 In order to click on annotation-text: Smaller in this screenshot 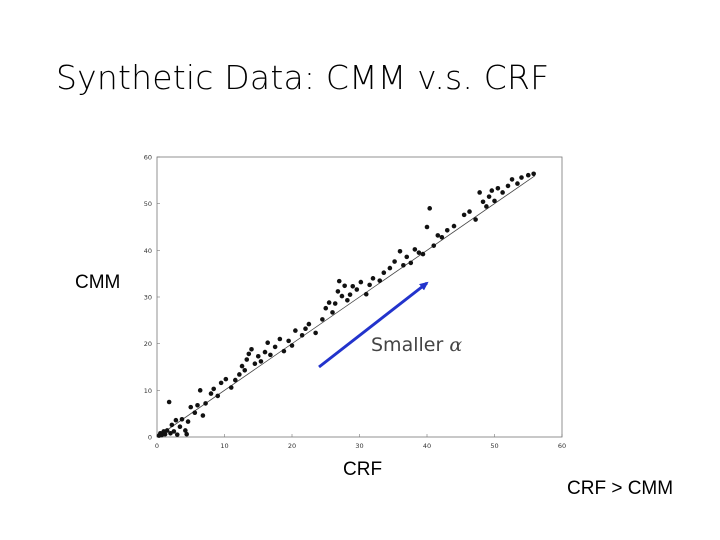, I will do `click(407, 345)`.